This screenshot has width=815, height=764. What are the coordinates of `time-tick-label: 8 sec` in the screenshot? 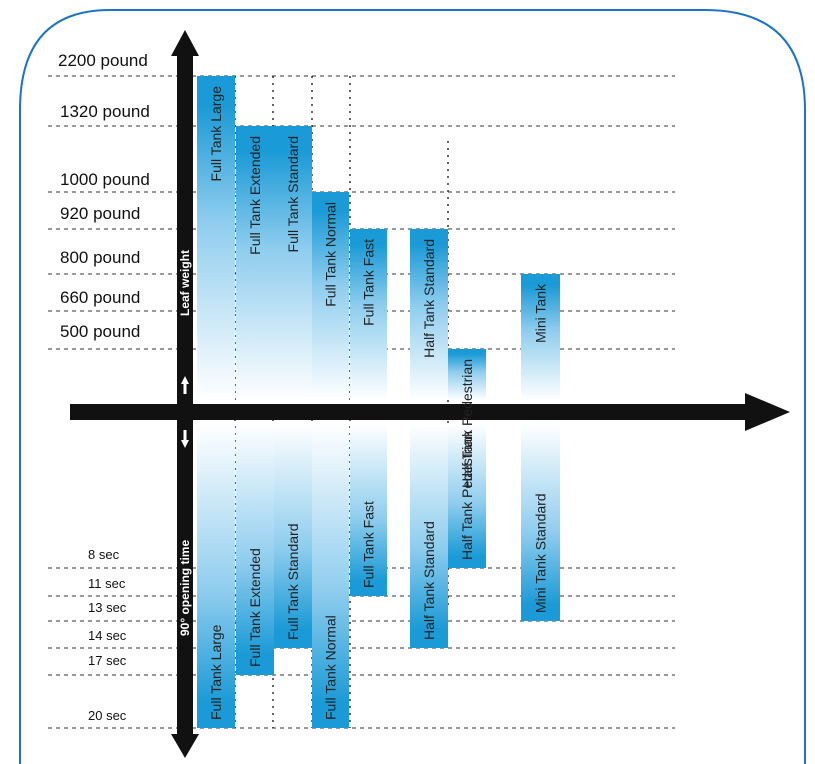 It's located at (104, 554).